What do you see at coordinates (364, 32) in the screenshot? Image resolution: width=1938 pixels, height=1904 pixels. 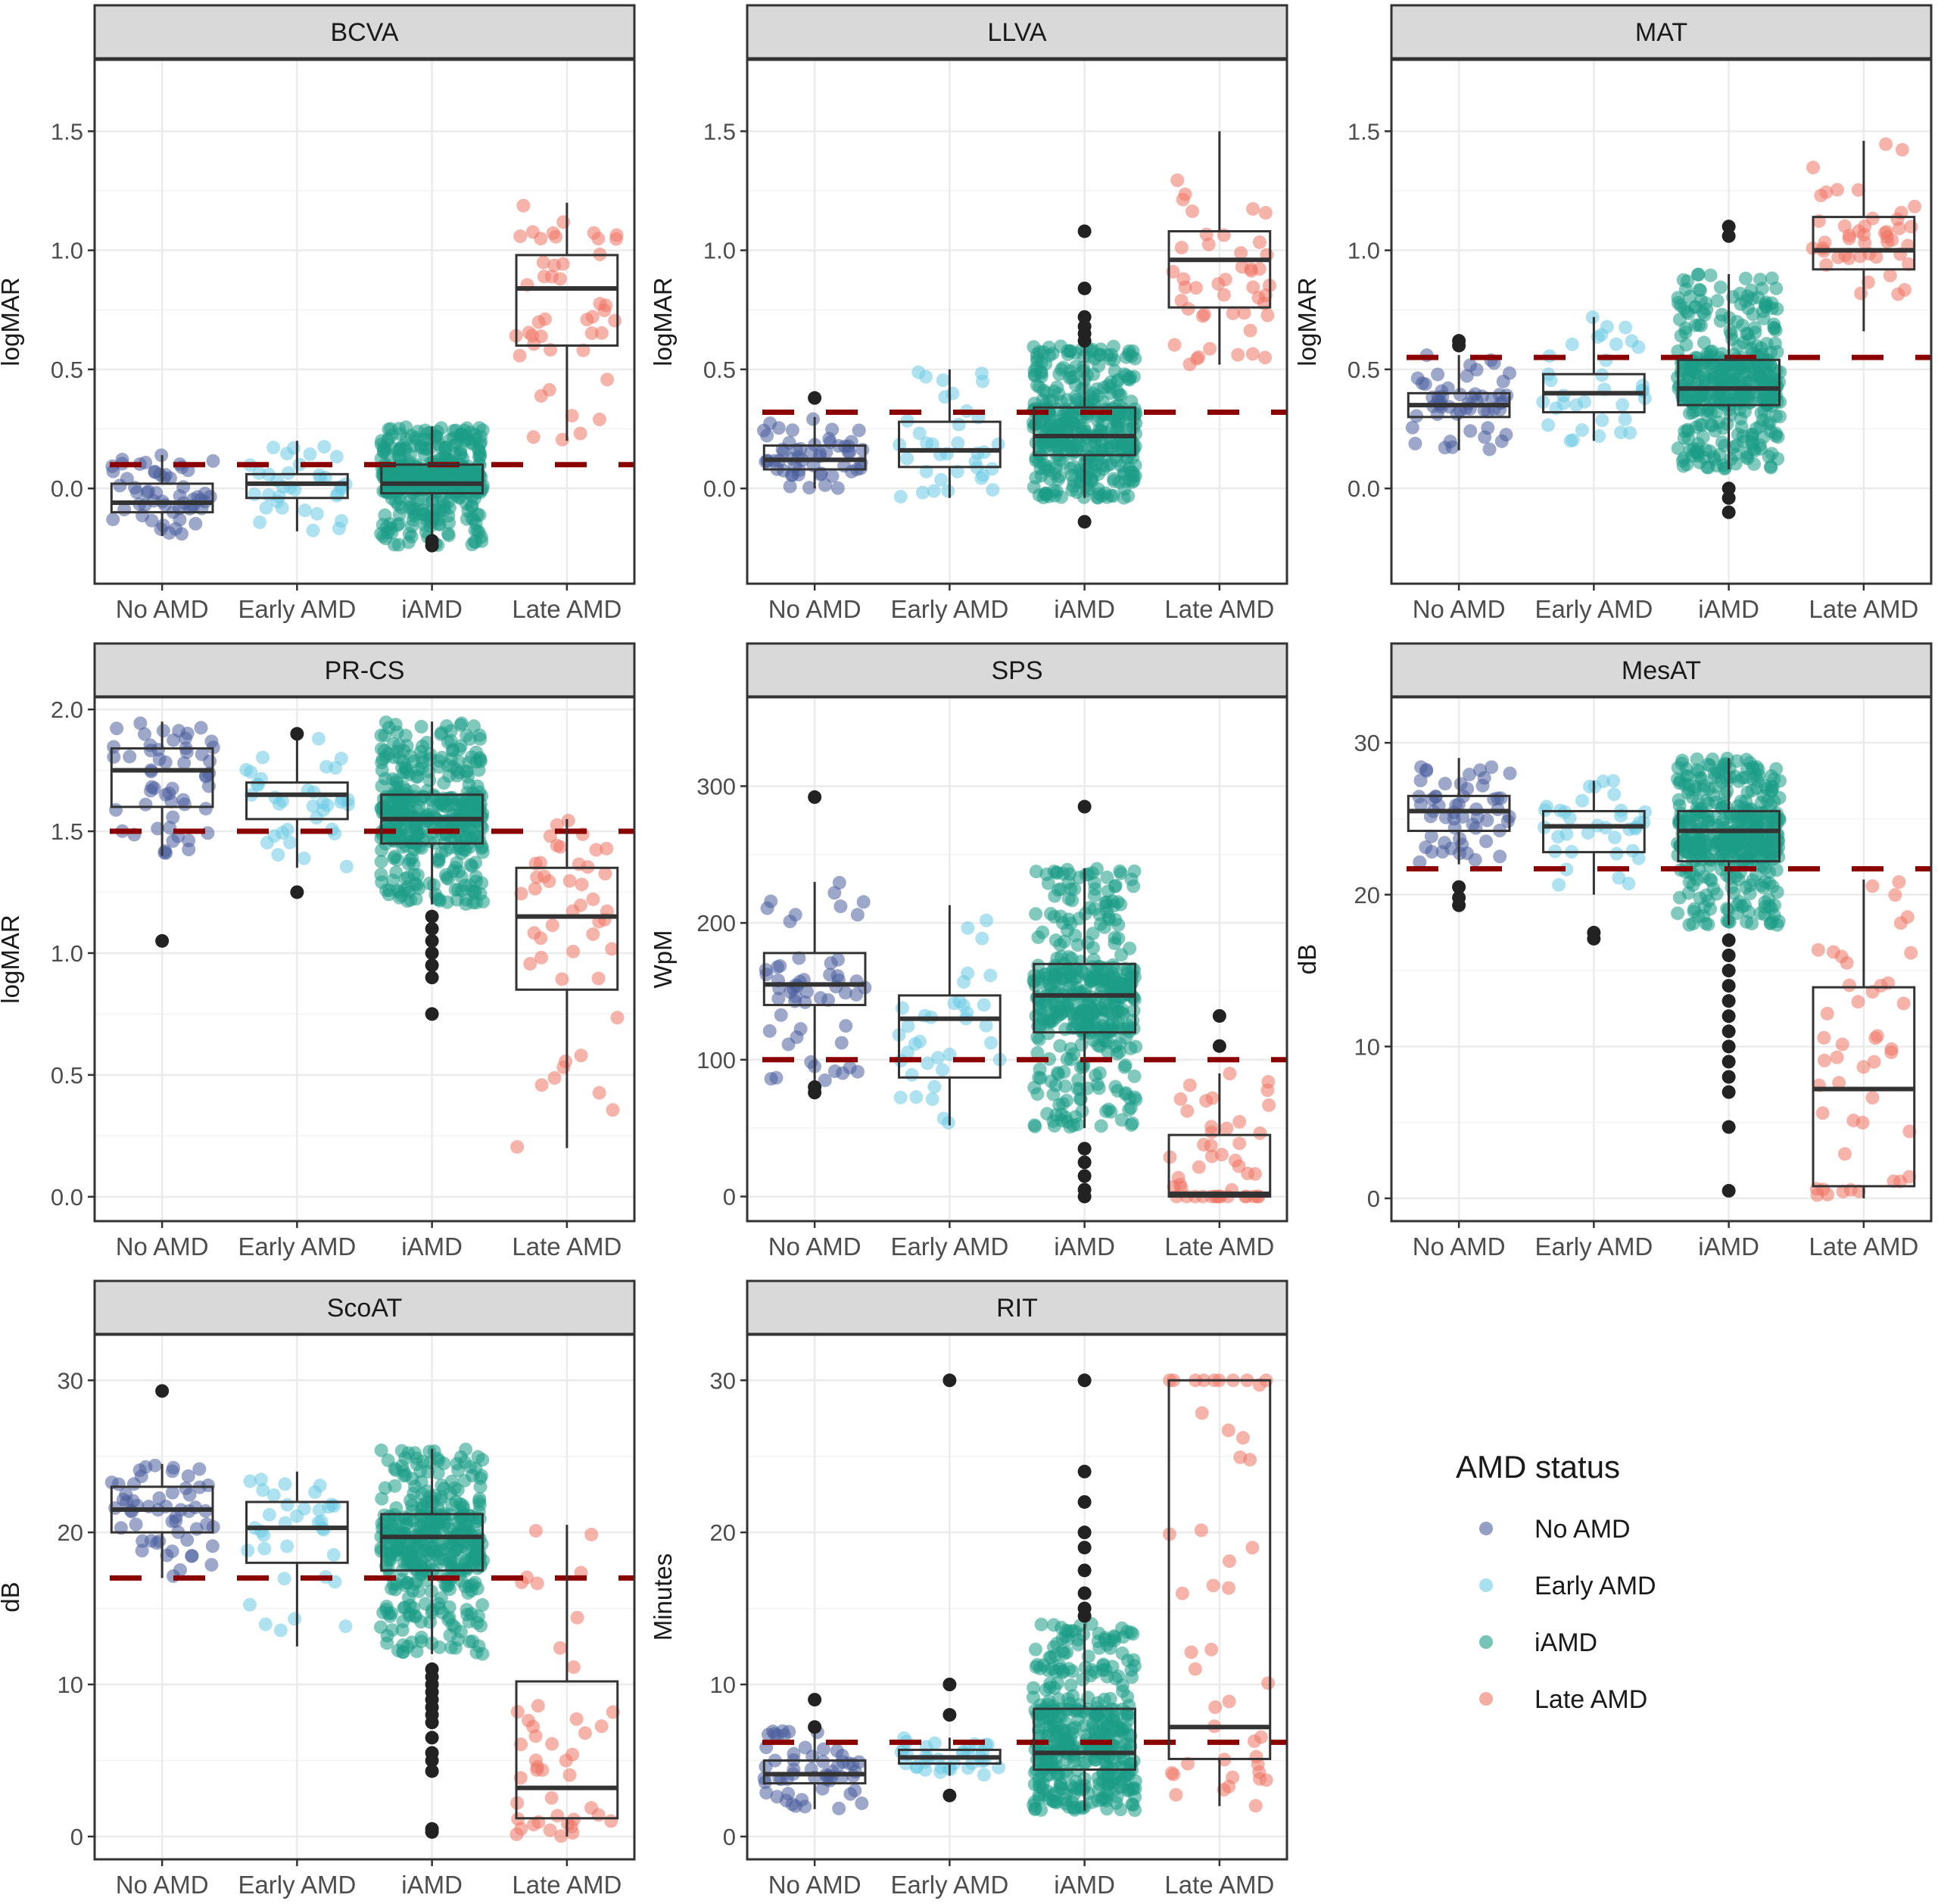 I see `facet-title: BCVA` at bounding box center [364, 32].